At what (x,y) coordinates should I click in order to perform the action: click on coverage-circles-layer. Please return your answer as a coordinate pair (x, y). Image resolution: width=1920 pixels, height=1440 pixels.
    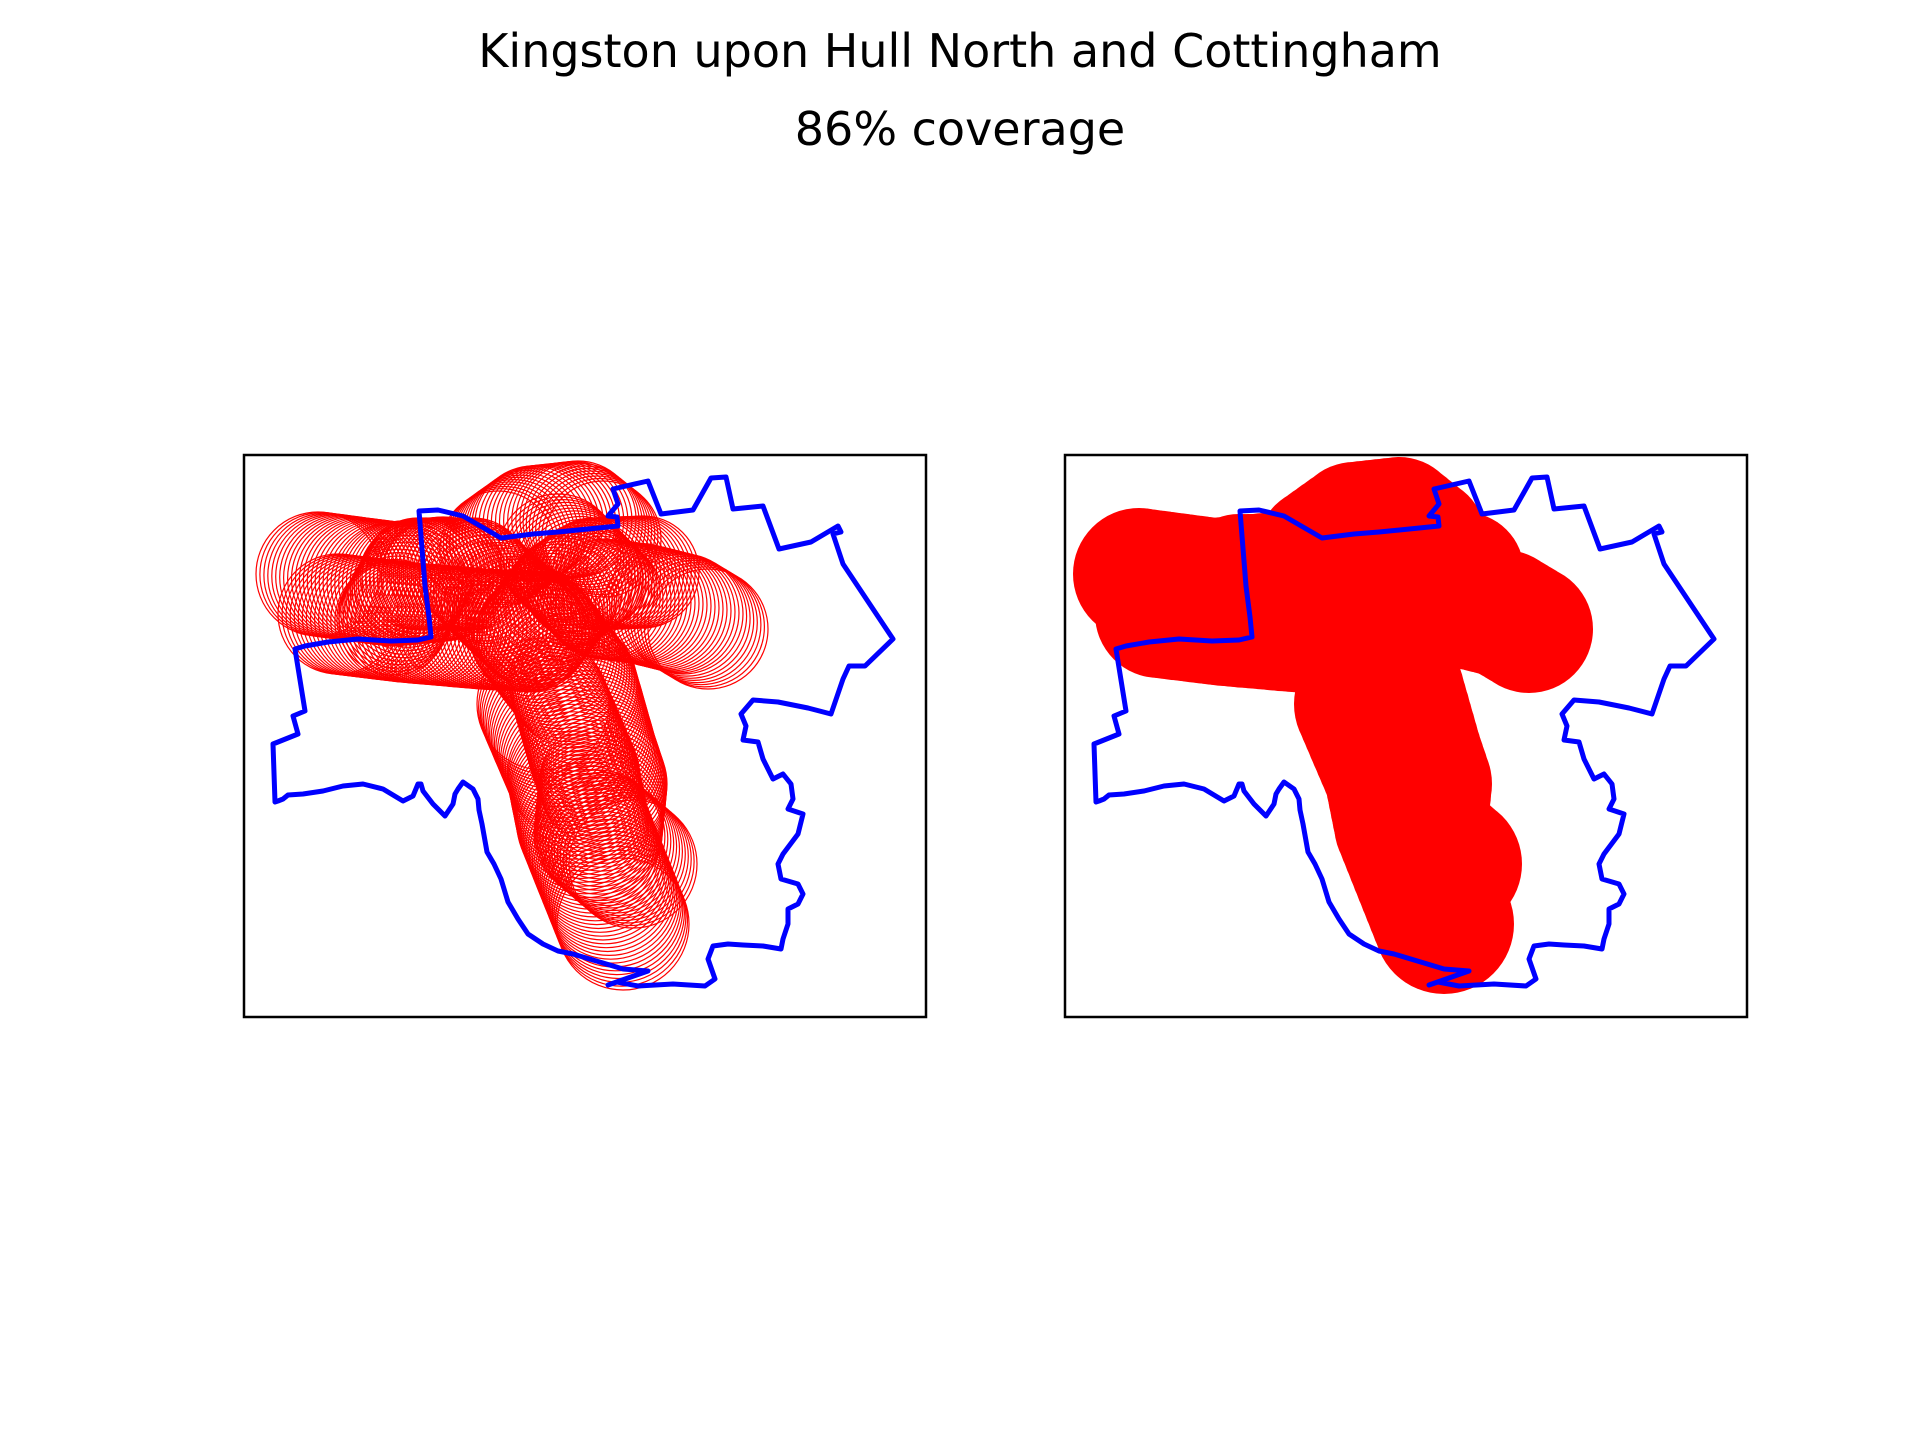
    Looking at the image, I should click on (512, 725).